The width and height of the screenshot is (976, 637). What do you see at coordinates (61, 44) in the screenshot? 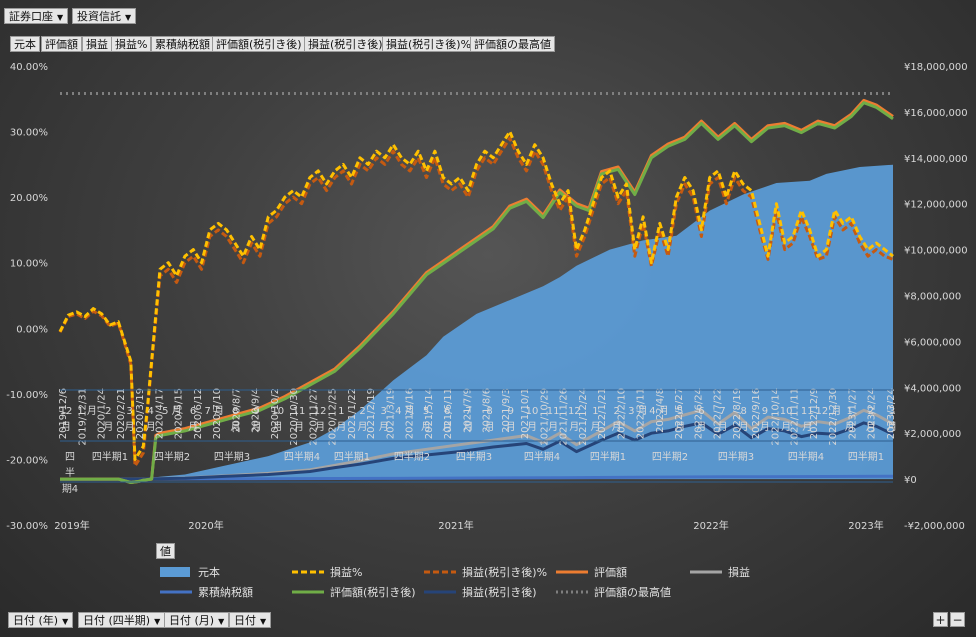
I see `value-field-button: 評価額` at bounding box center [61, 44].